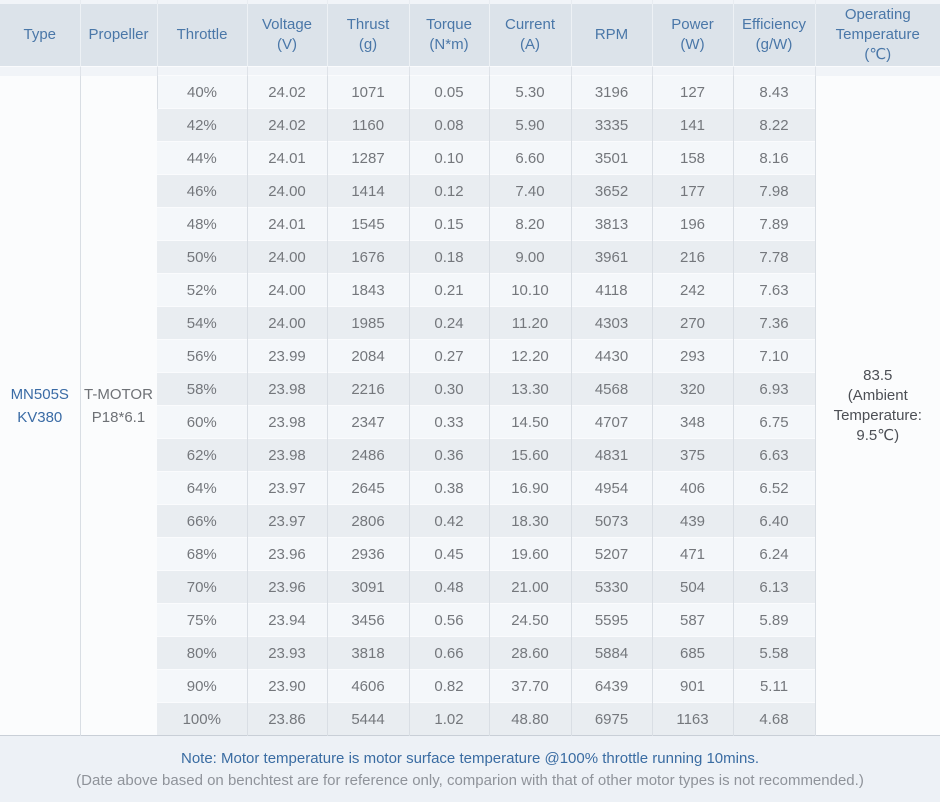  Describe the element at coordinates (201, 92) in the screenshot. I see `cell-throttle: 40%` at that location.